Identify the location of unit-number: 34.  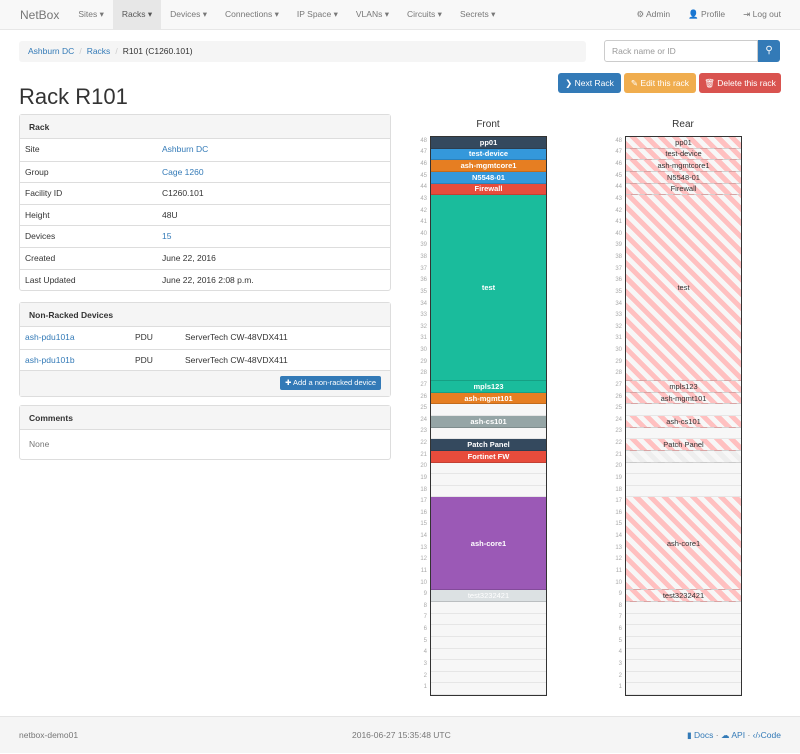
(618, 303).